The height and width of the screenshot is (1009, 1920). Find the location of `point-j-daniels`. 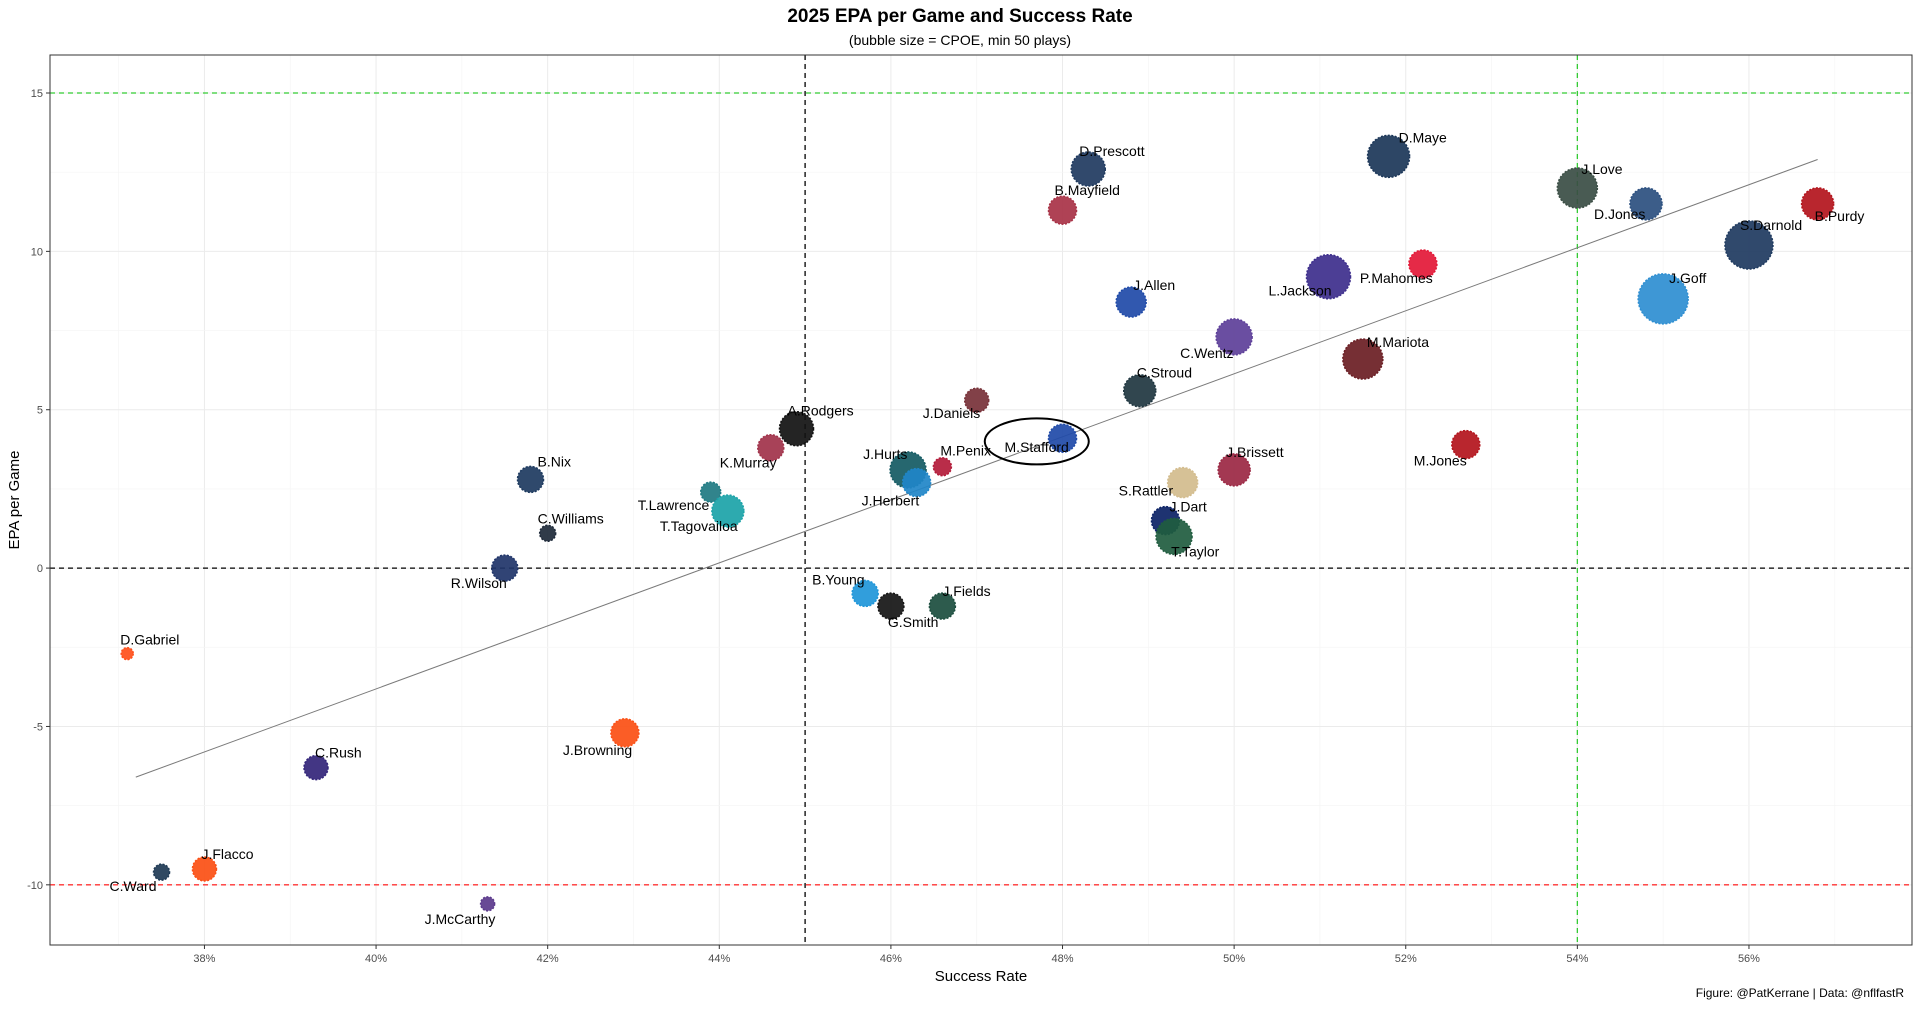

point-j-daniels is located at coordinates (976, 400).